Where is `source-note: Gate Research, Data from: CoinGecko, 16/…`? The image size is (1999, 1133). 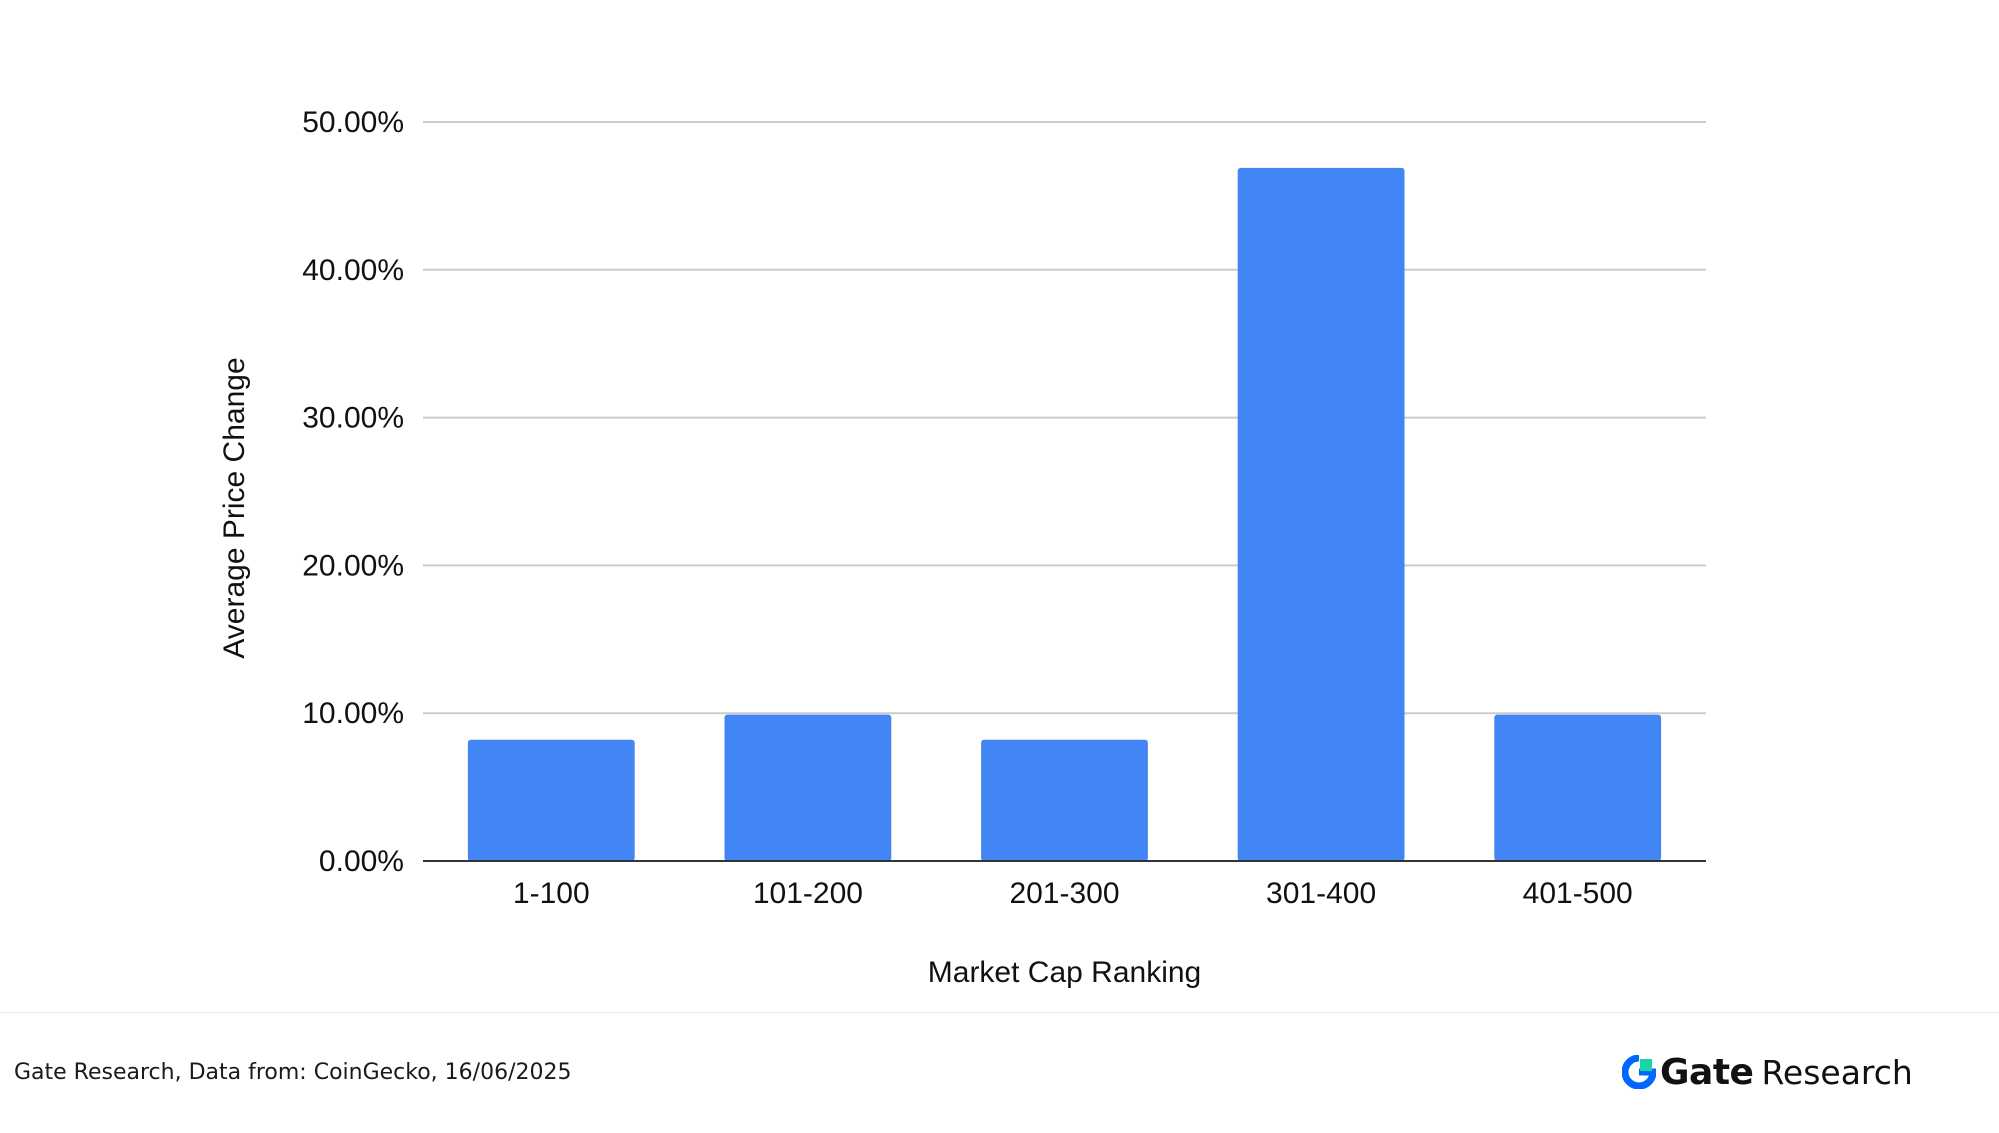
source-note: Gate Research, Data from: CoinGecko, 16/… is located at coordinates (293, 1072).